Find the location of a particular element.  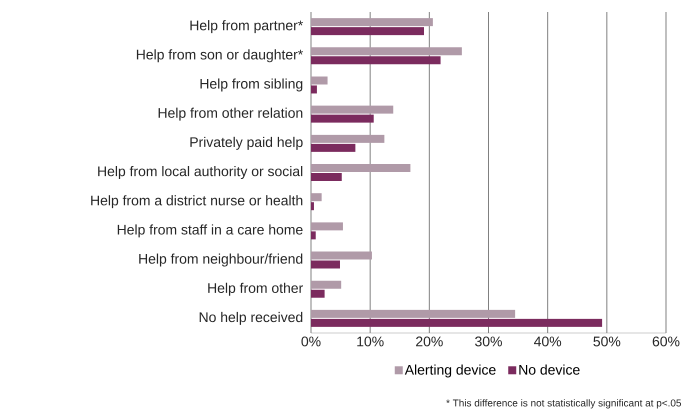

y-tick-label: Help from son or daughter* is located at coordinates (219, 55).